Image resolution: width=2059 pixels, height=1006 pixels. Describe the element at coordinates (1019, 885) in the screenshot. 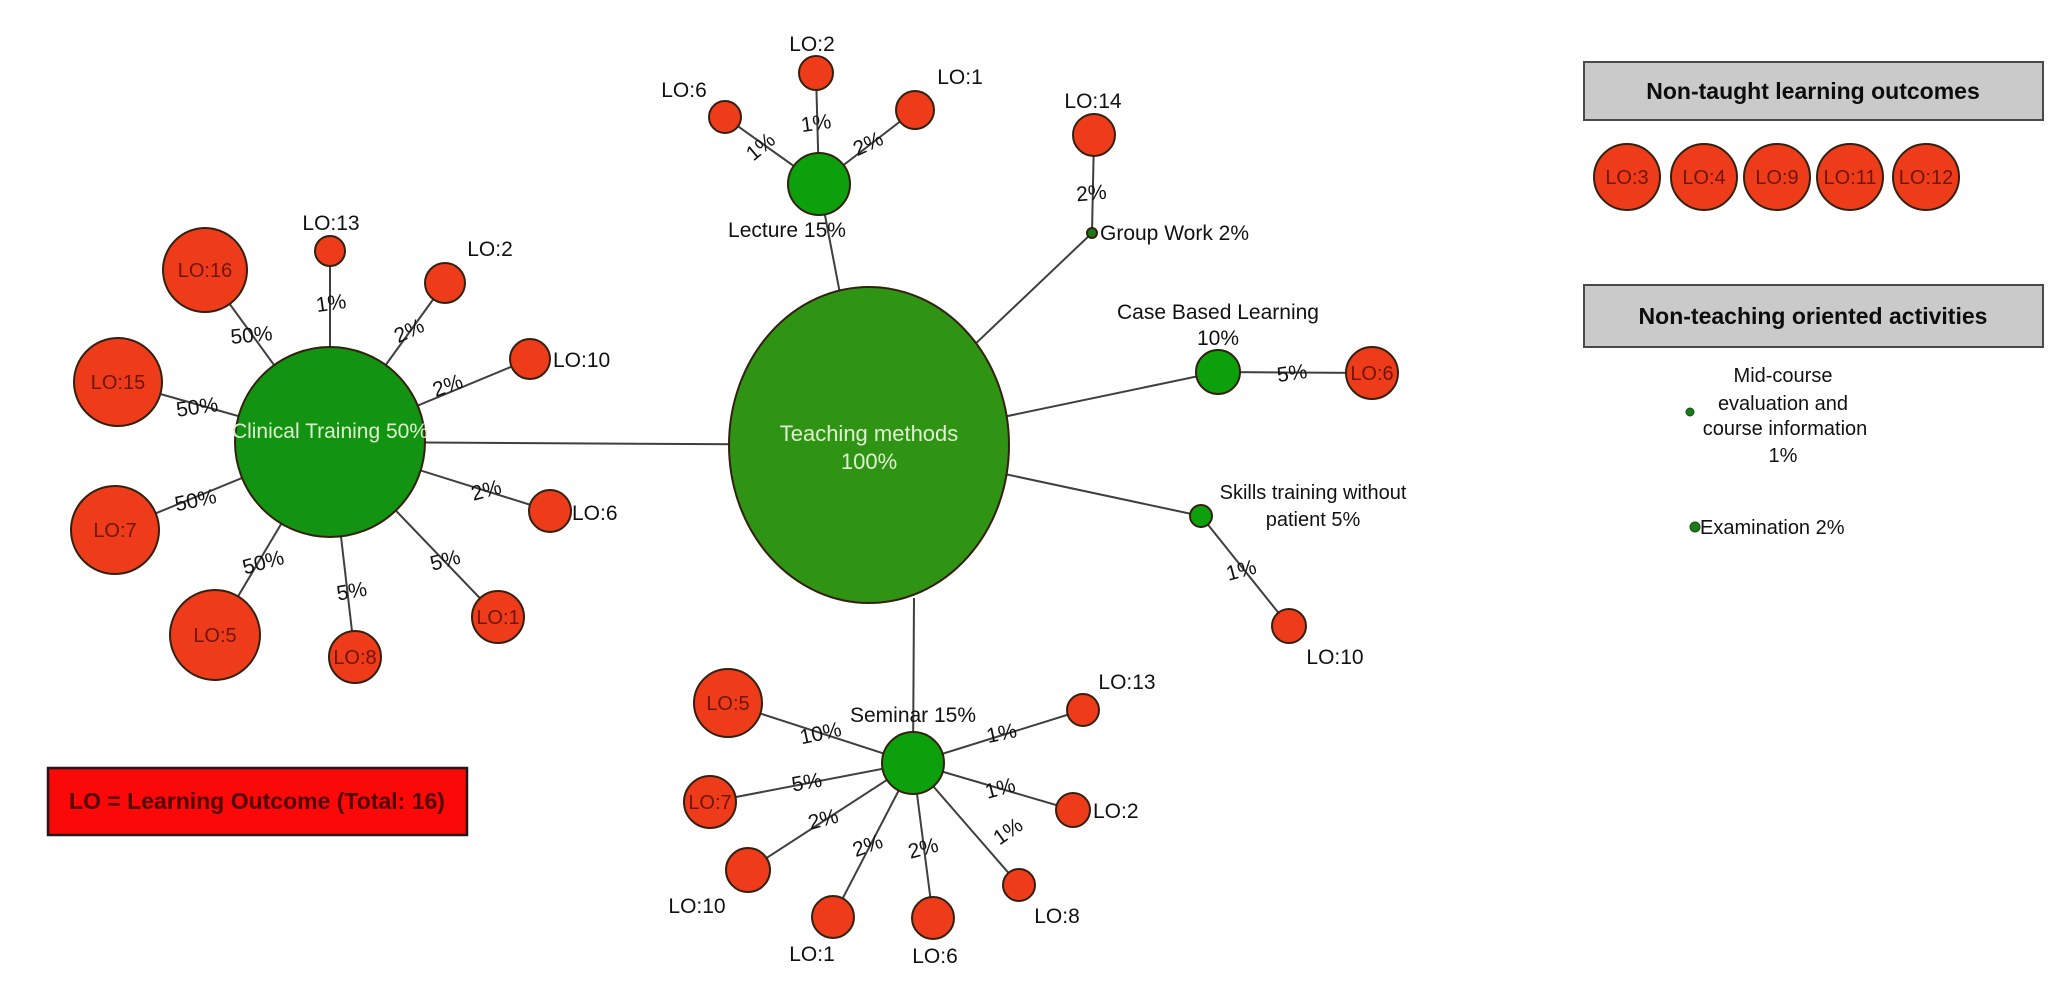

I see `node-seminar-lo8` at that location.